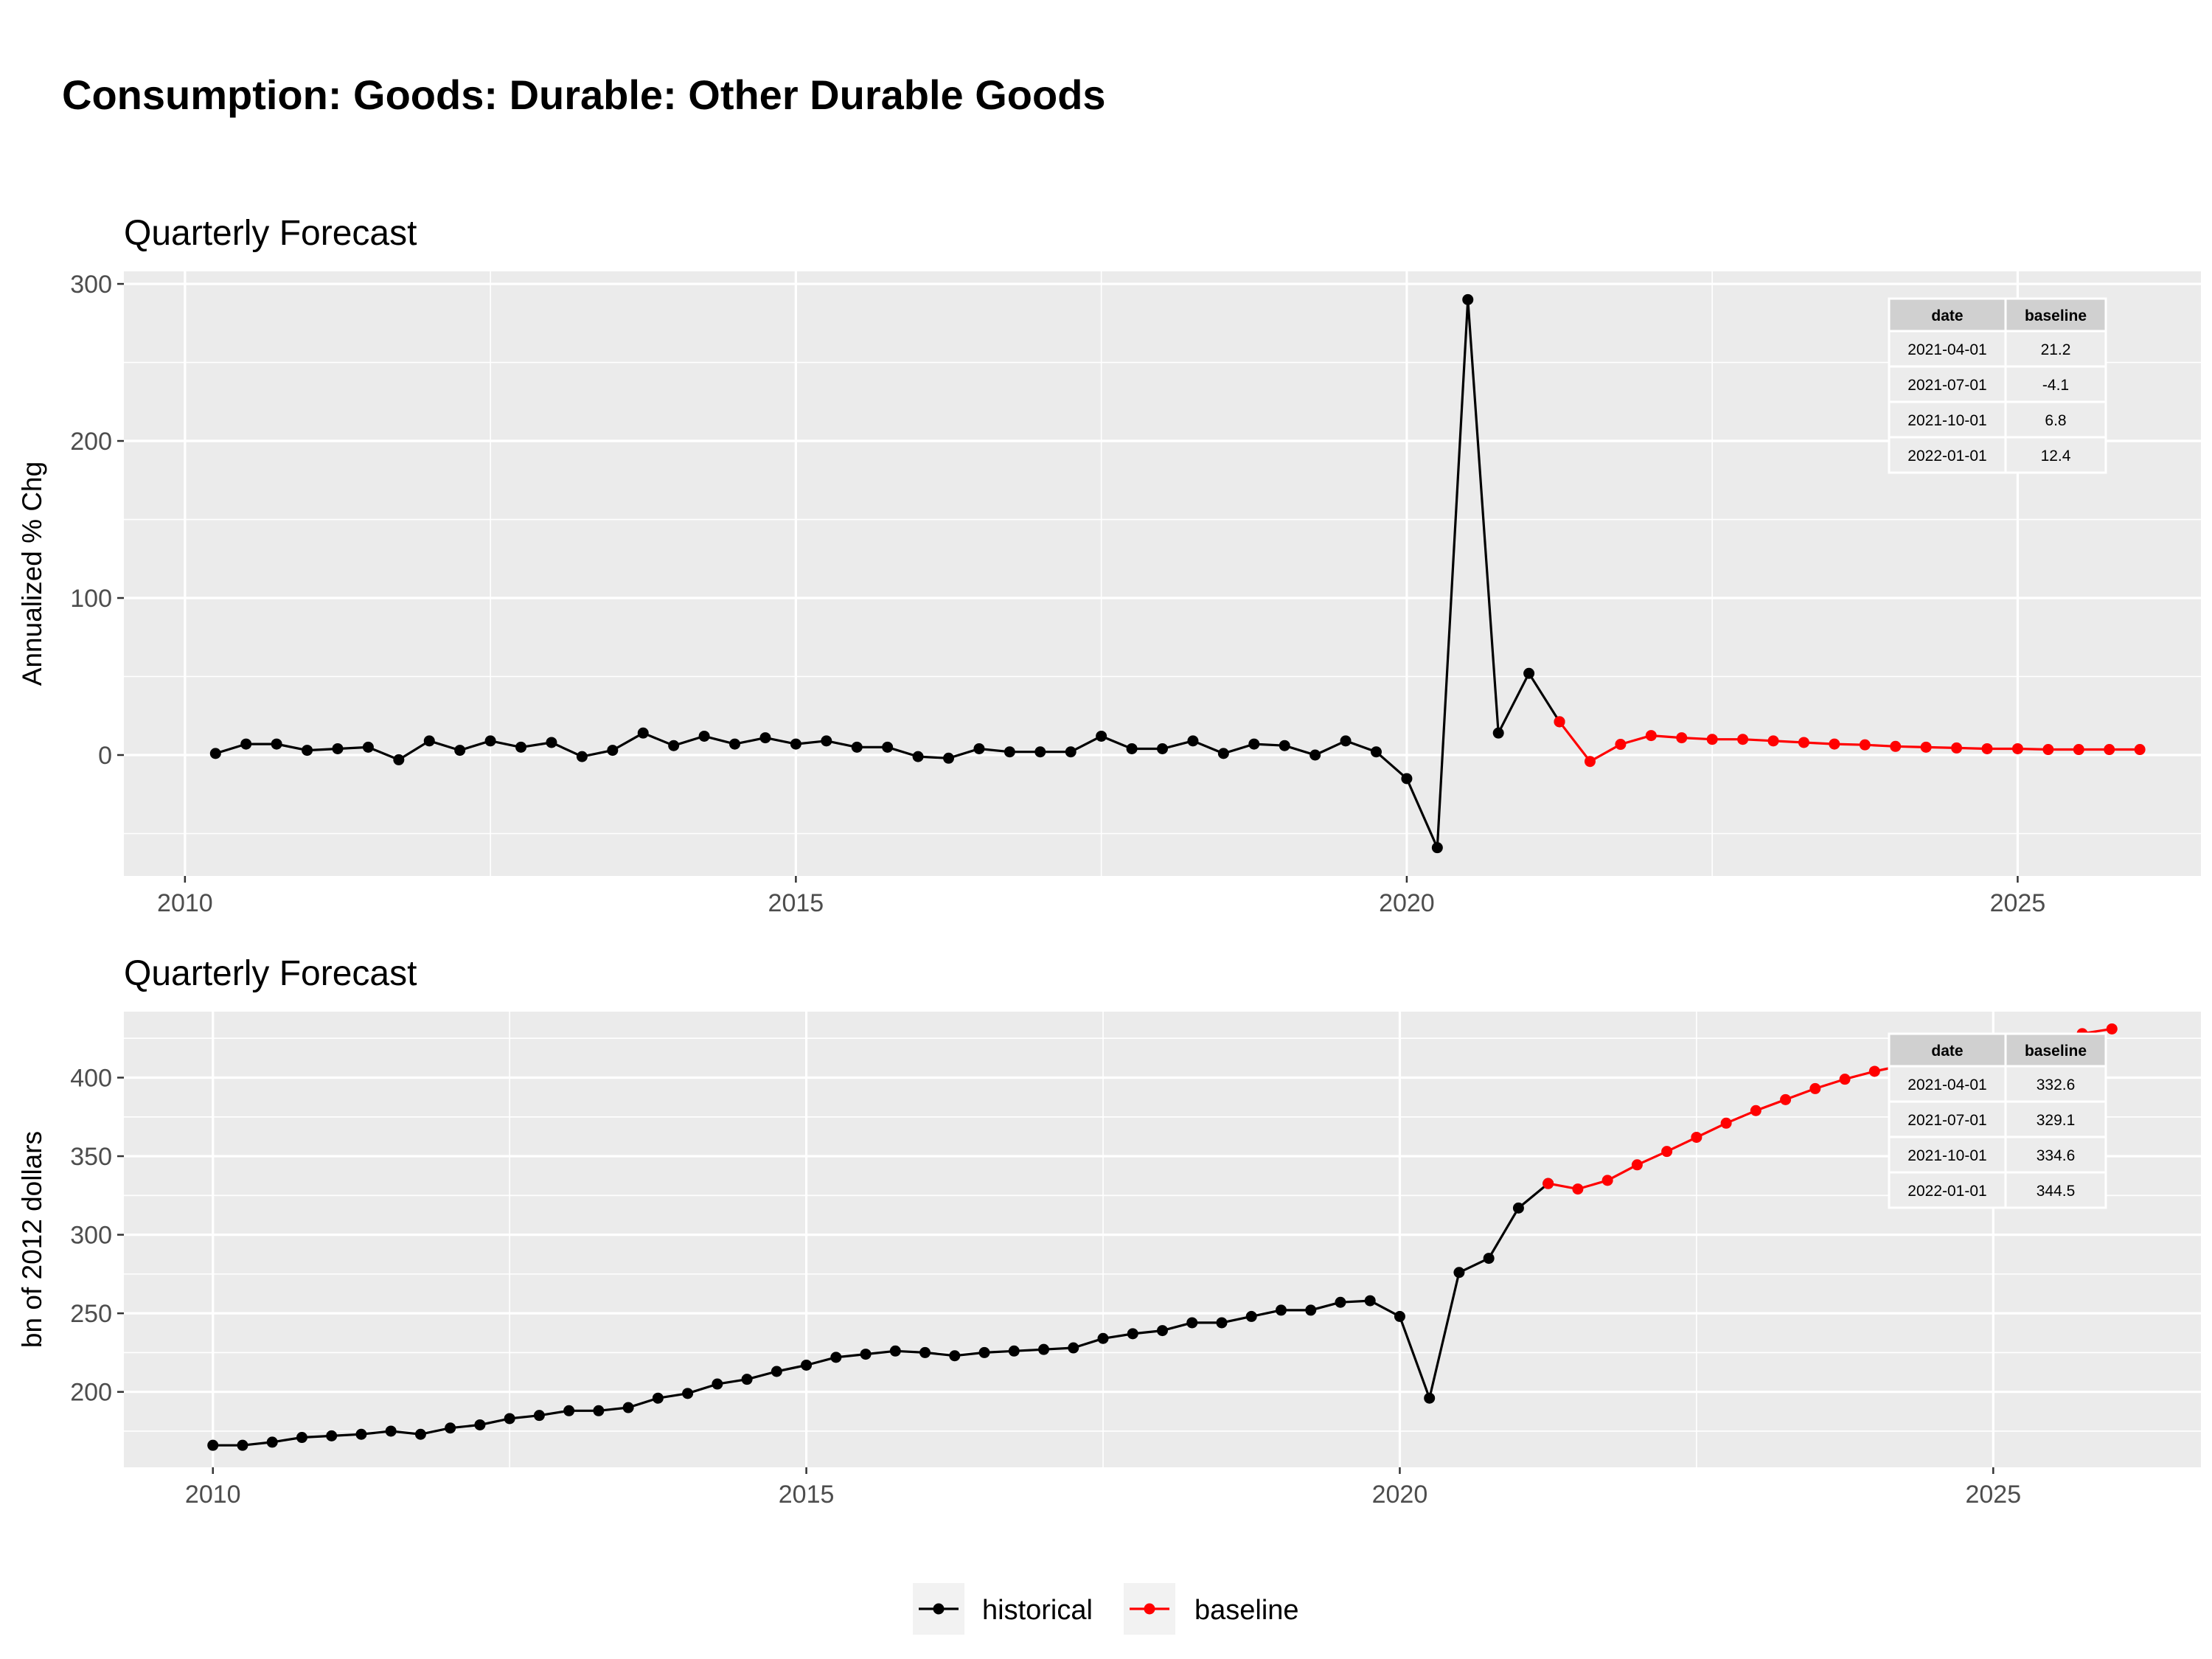  I want to click on legend-point-historical, so click(939, 1609).